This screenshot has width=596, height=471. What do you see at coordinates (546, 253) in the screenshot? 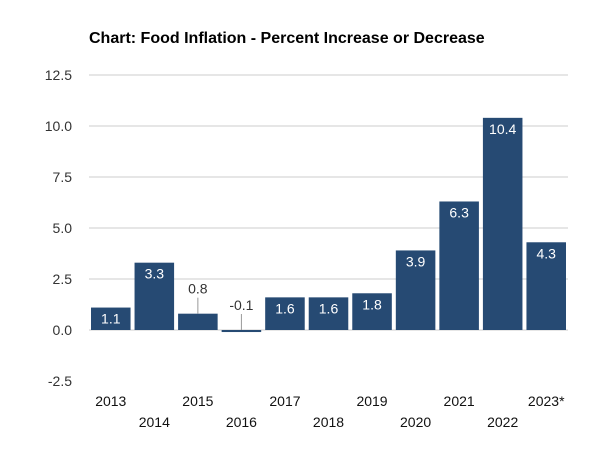
I see `data-label: 4.3` at bounding box center [546, 253].